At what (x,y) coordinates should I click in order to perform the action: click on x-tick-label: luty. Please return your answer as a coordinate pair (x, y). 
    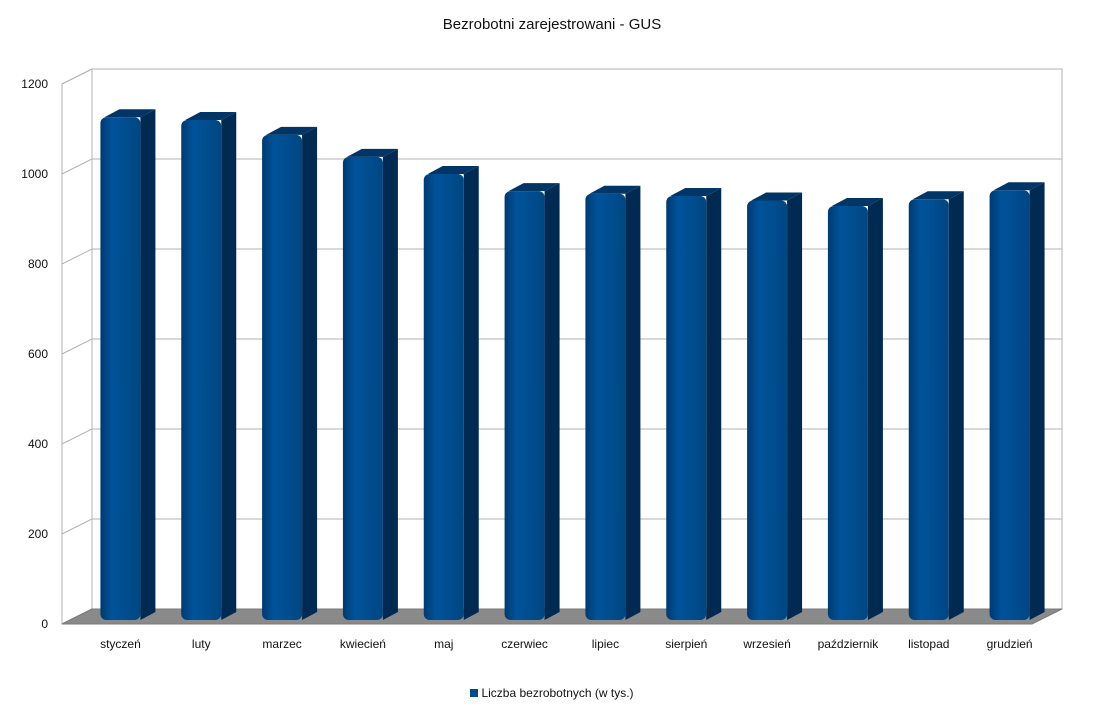
    Looking at the image, I should click on (201, 644).